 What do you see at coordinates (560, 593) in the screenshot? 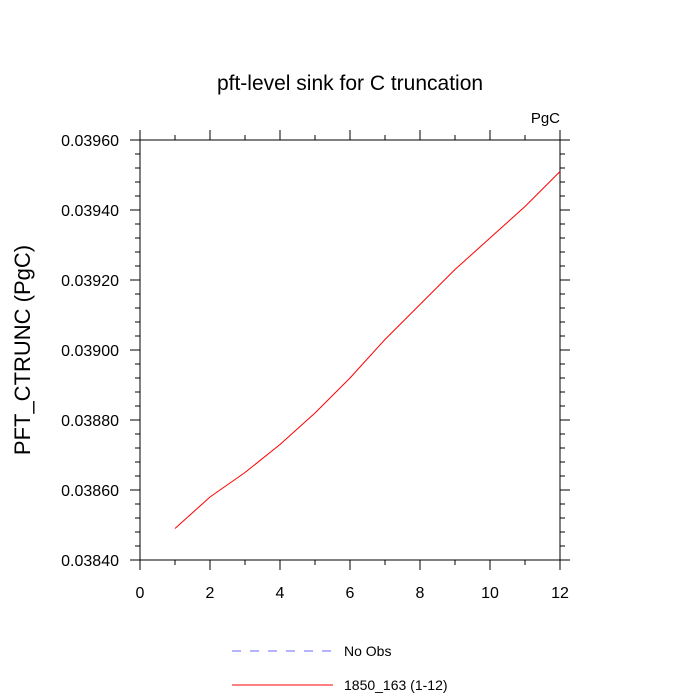
I see `x-tick-label: 12` at bounding box center [560, 593].